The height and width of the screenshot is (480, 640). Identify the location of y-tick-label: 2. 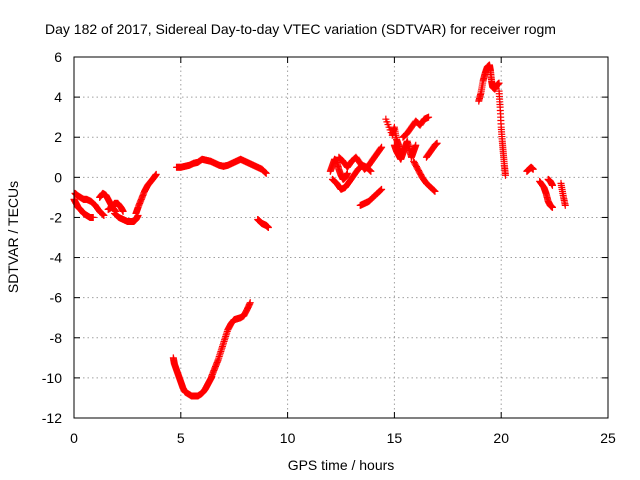
(58, 137).